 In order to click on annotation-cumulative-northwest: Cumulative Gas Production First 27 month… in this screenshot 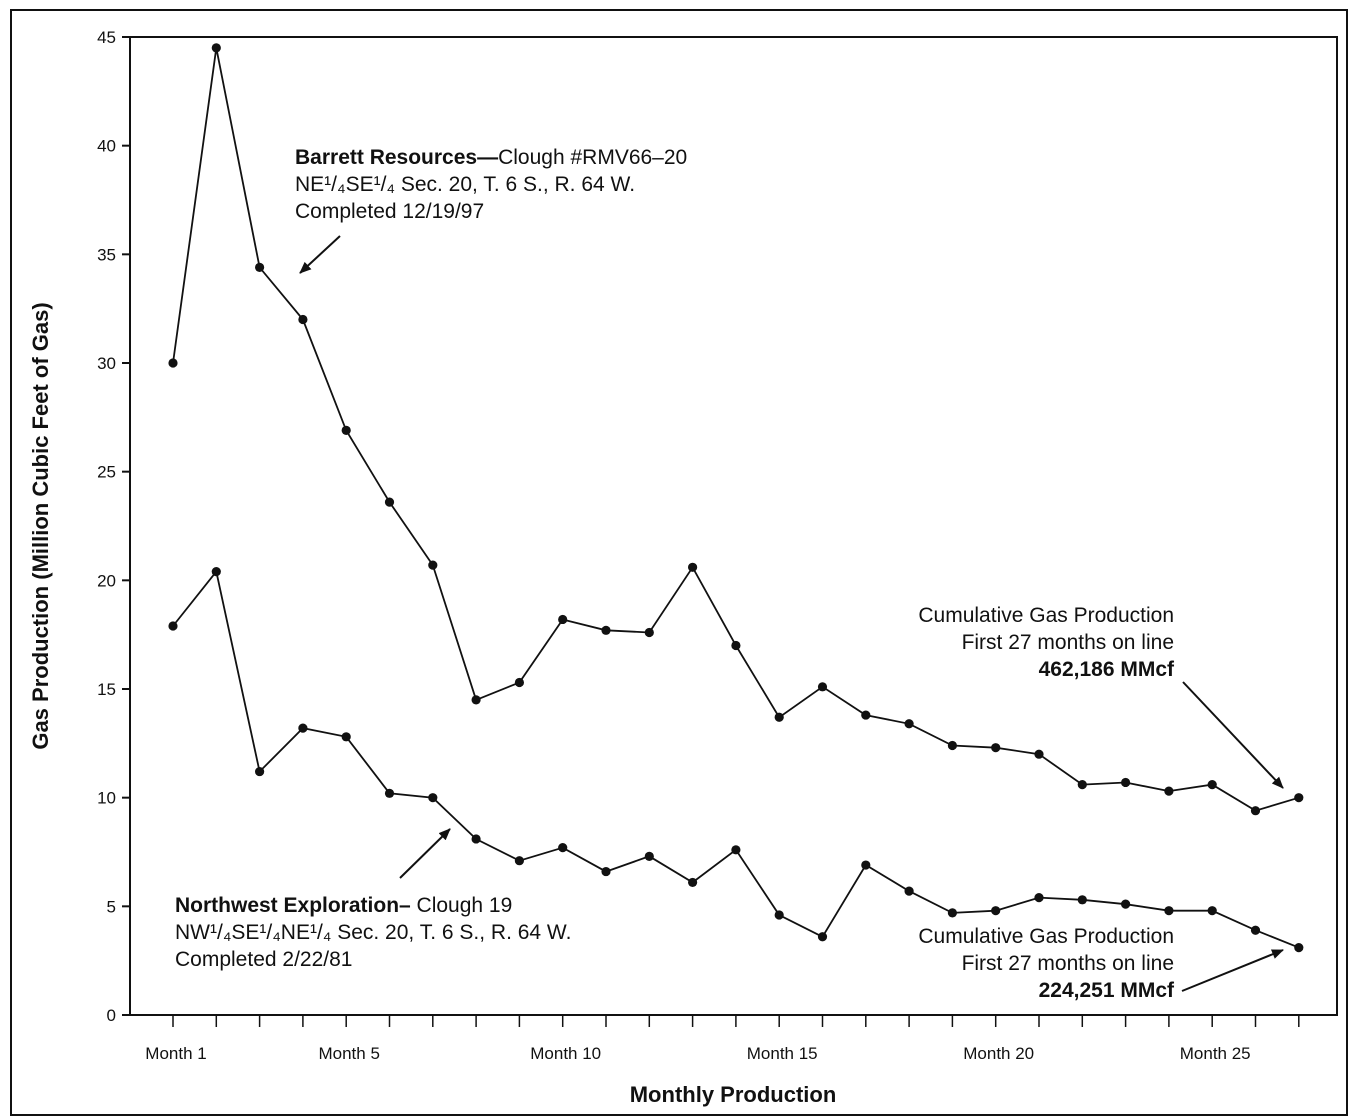, I will do `click(1101, 963)`.